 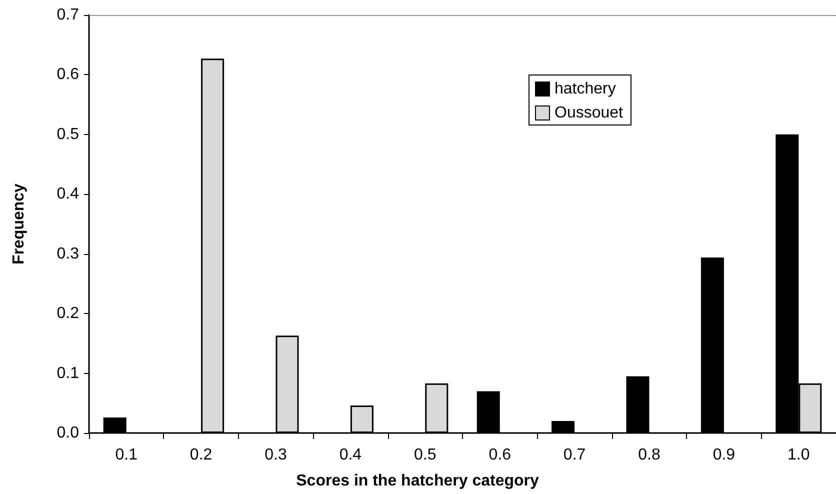 What do you see at coordinates (68, 194) in the screenshot?
I see `y-tick-label: 0.4` at bounding box center [68, 194].